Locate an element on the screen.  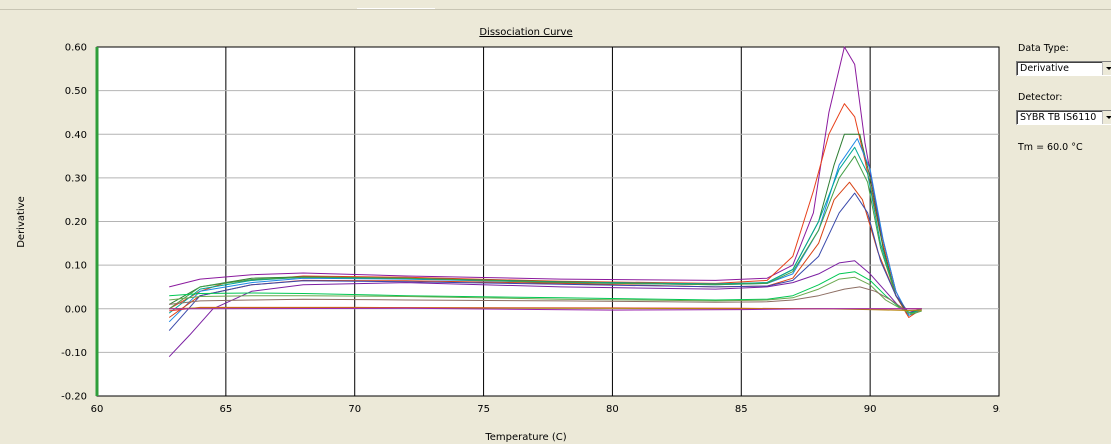
y-tick-label: 0.30 is located at coordinates (76, 178).